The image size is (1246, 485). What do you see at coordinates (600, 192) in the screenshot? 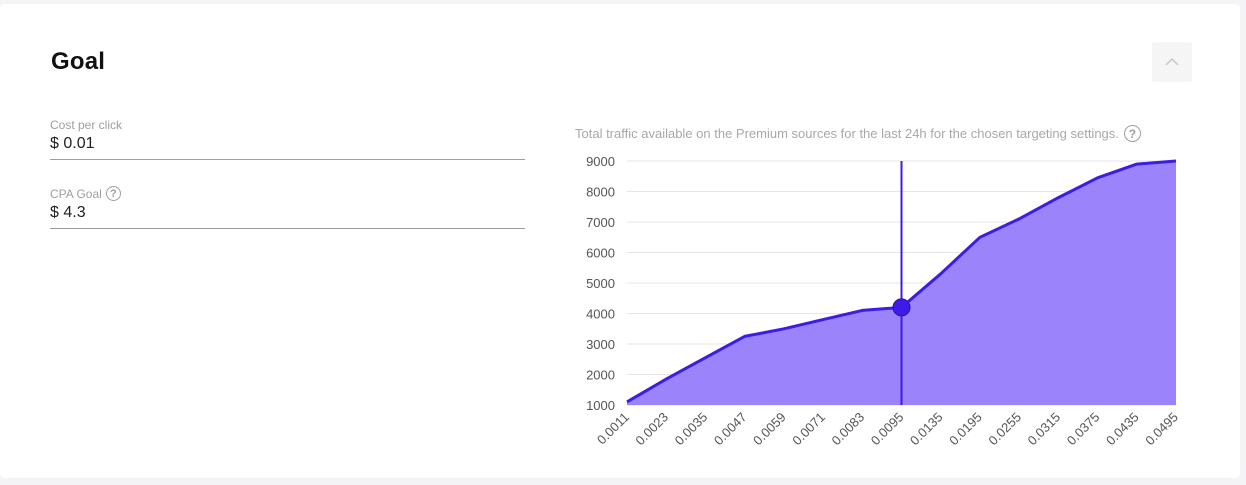
I see `y-tick-label: 8000` at bounding box center [600, 192].